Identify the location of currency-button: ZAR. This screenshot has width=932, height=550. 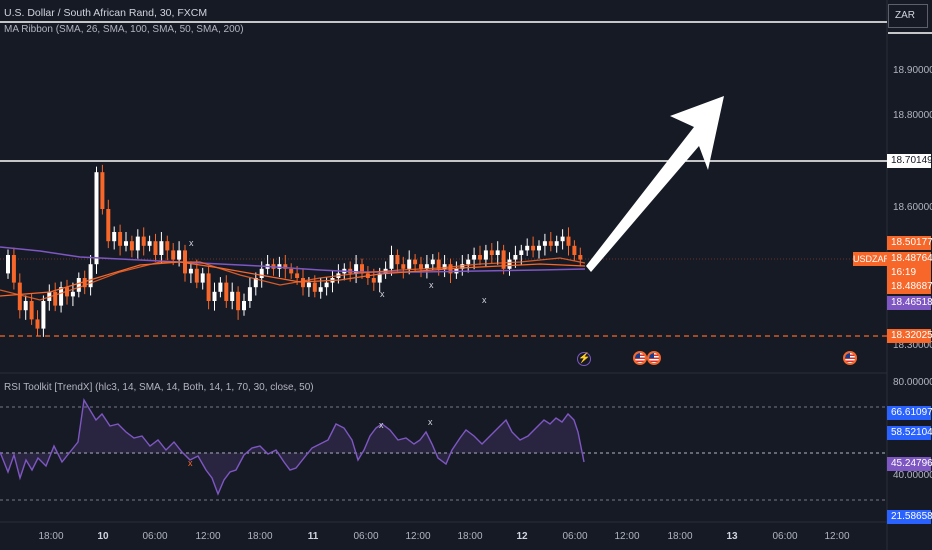
(908, 16).